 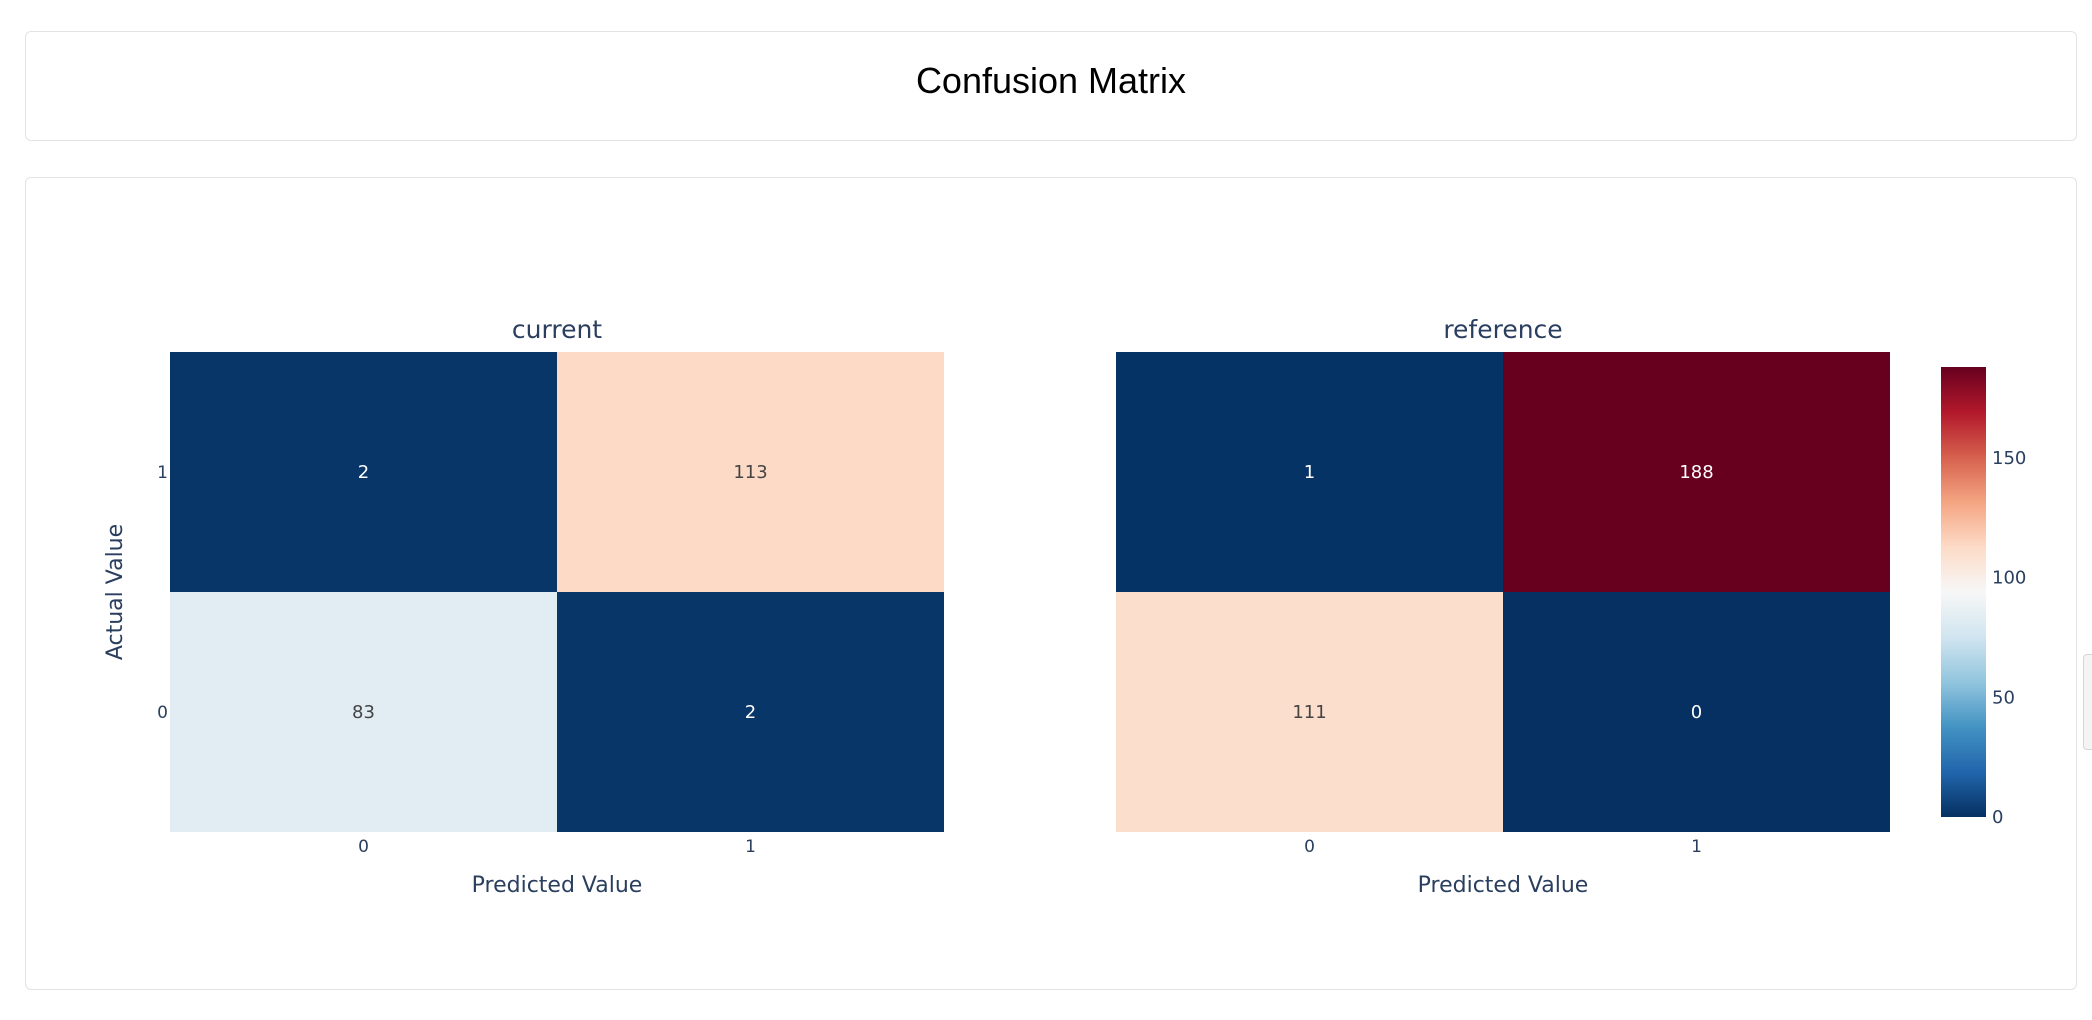 I want to click on scroll-tab, so click(x=2087, y=702).